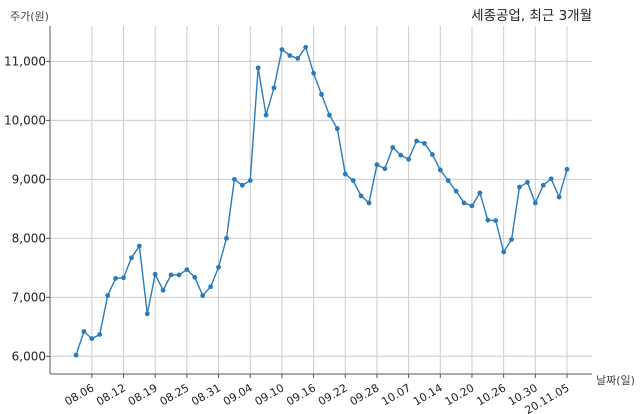 The image size is (640, 414). Describe the element at coordinates (531, 16) in the screenshot. I see `chart-title: 세종공업, 최근 3개월` at that location.